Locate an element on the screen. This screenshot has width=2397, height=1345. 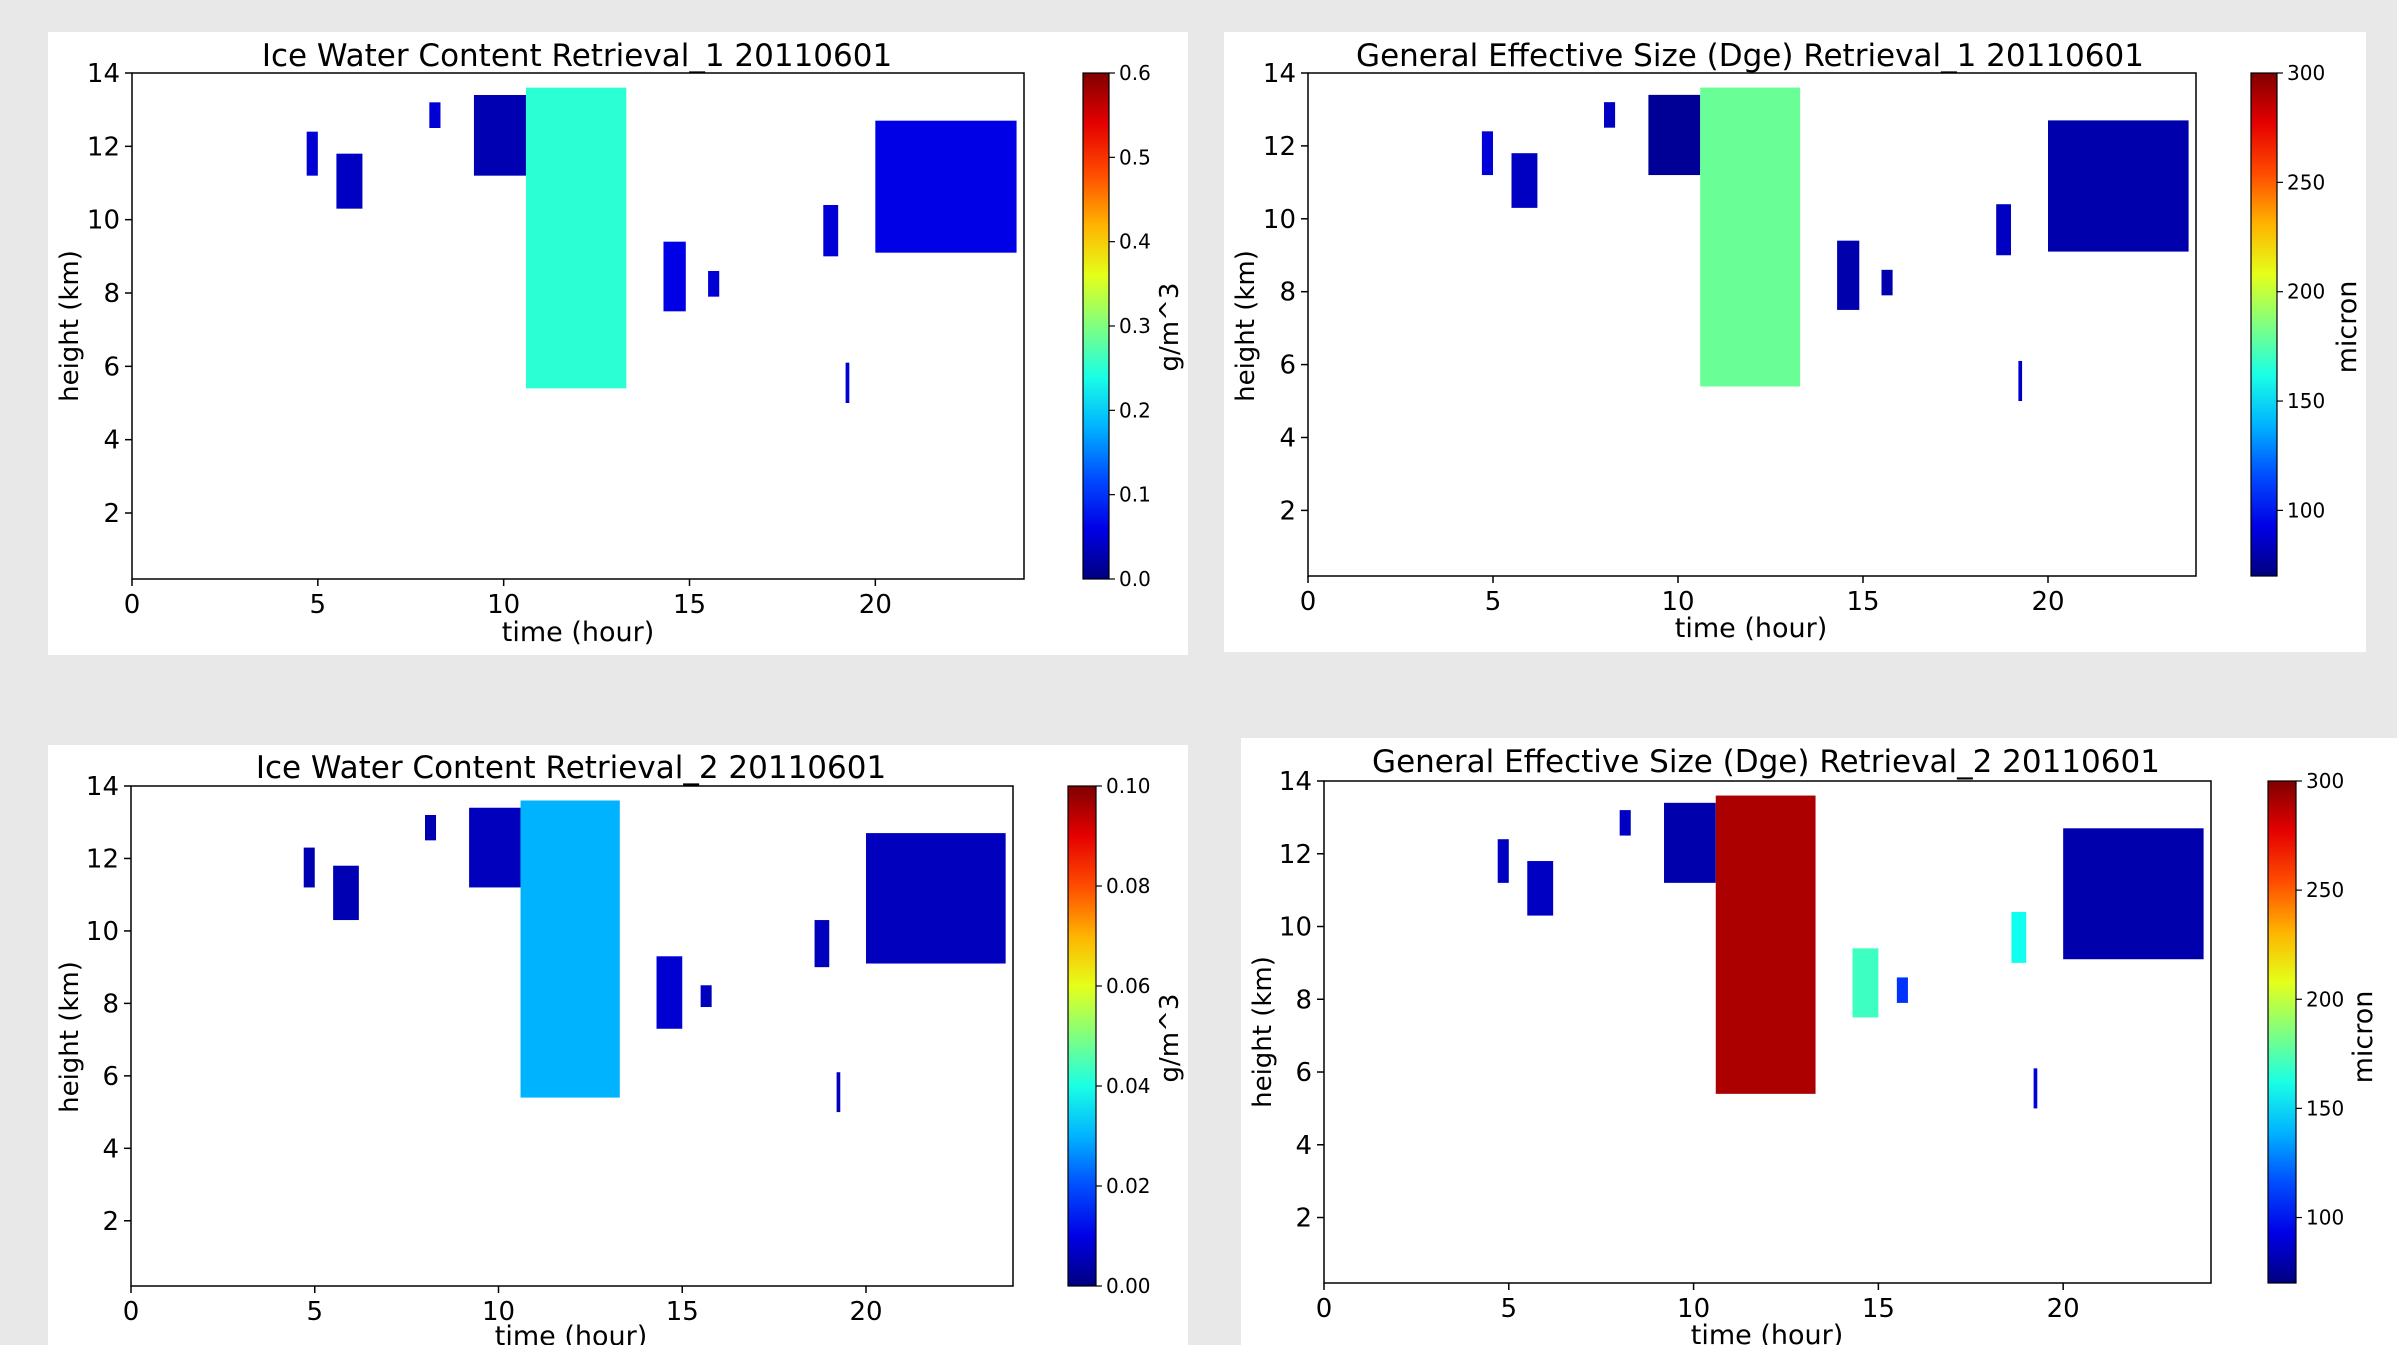
colorbar-tick-label: 0.10 is located at coordinates (1128, 786).